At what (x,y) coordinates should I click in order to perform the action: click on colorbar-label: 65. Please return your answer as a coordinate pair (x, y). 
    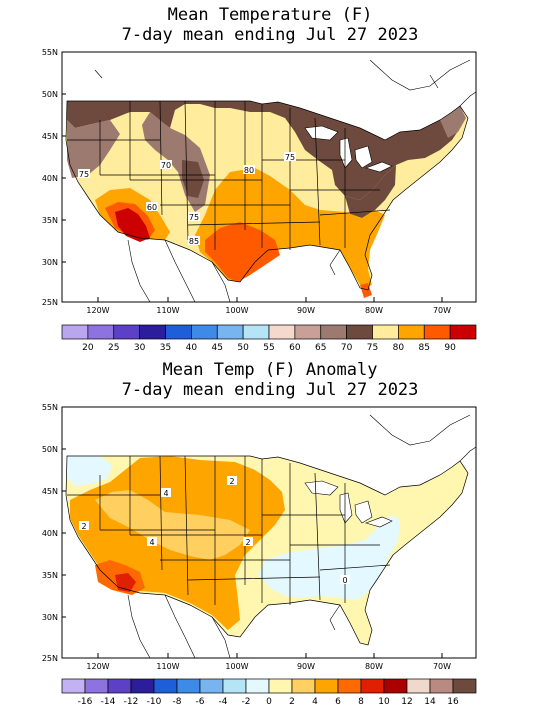
    Looking at the image, I should click on (320, 348).